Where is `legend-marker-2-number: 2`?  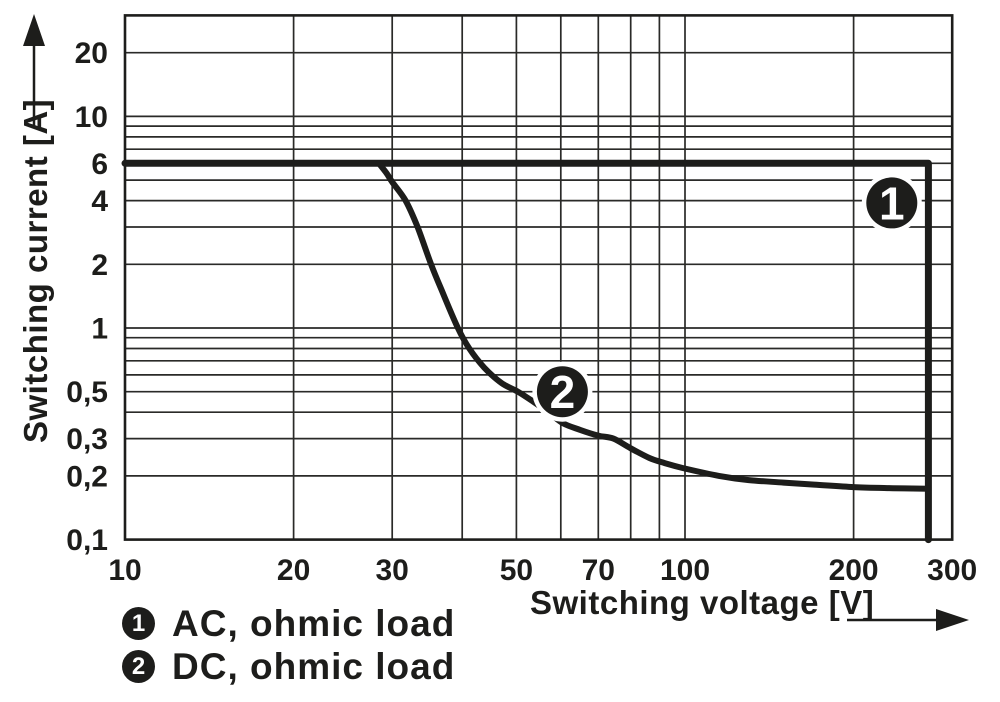
legend-marker-2-number: 2 is located at coordinates (138, 666).